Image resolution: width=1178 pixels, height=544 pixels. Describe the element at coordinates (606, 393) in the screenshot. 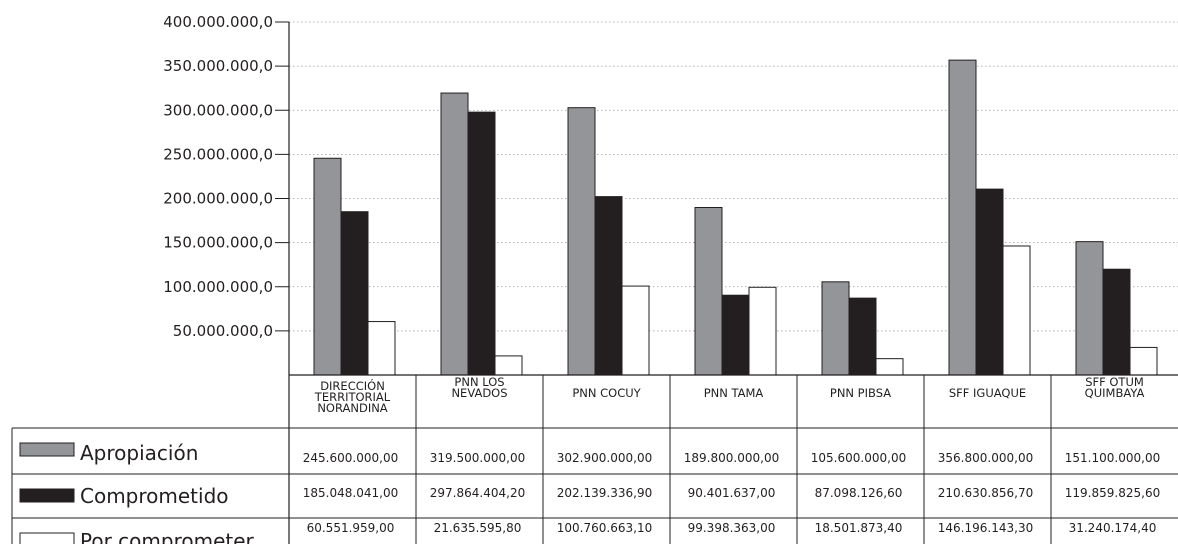

I see `category-label: PNN COCUY` at that location.